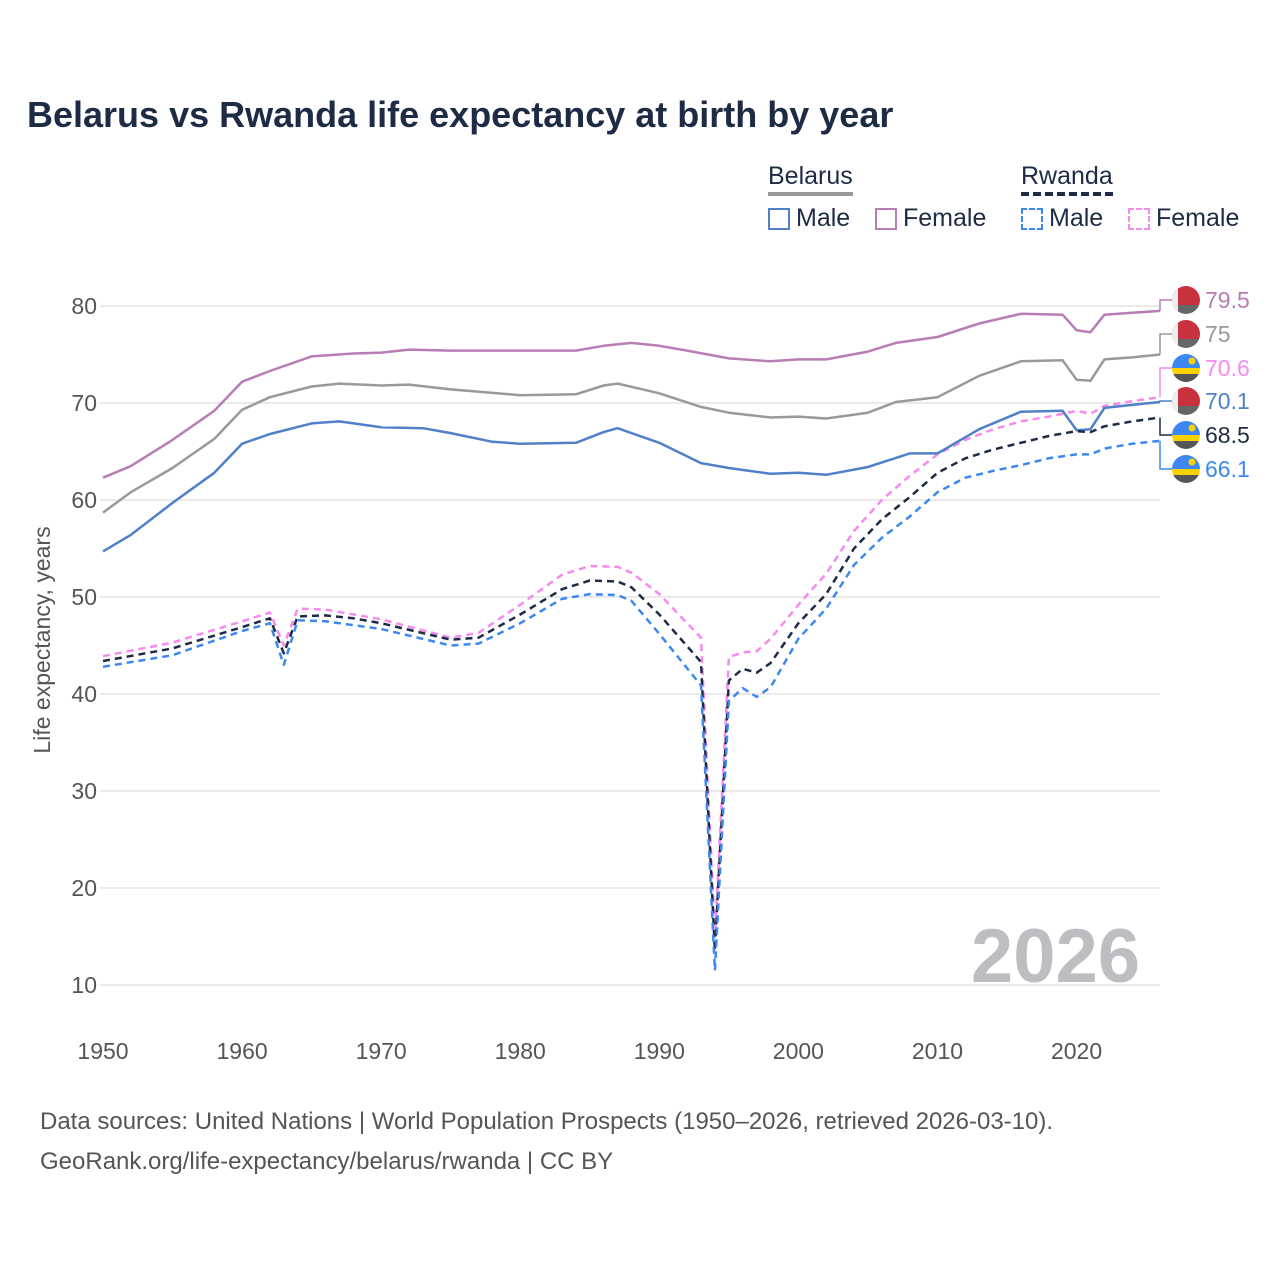 The height and width of the screenshot is (1280, 1280). What do you see at coordinates (1055, 956) in the screenshot?
I see `year-watermark: 2026` at bounding box center [1055, 956].